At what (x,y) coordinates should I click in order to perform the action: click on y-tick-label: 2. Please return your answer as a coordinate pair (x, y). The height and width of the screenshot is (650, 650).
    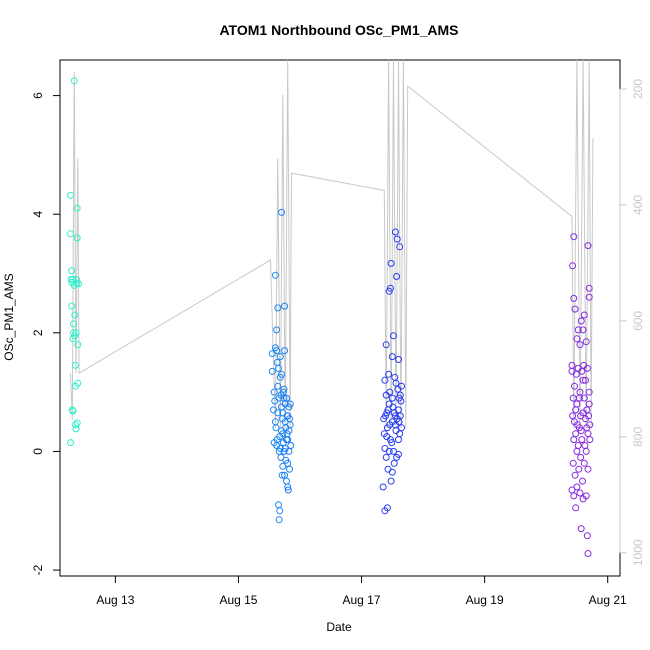
    Looking at the image, I should click on (38, 332).